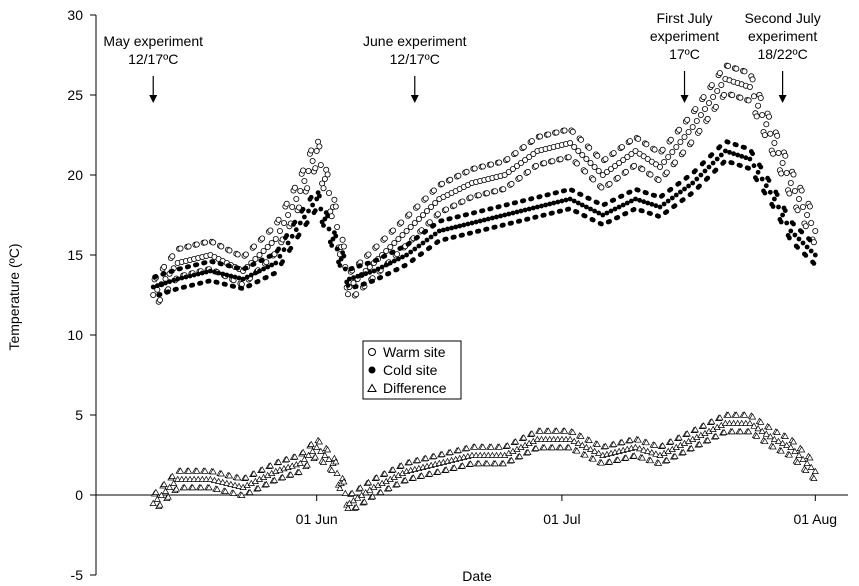 The image size is (859, 586). I want to click on legend-marker-difference, so click(372, 387).